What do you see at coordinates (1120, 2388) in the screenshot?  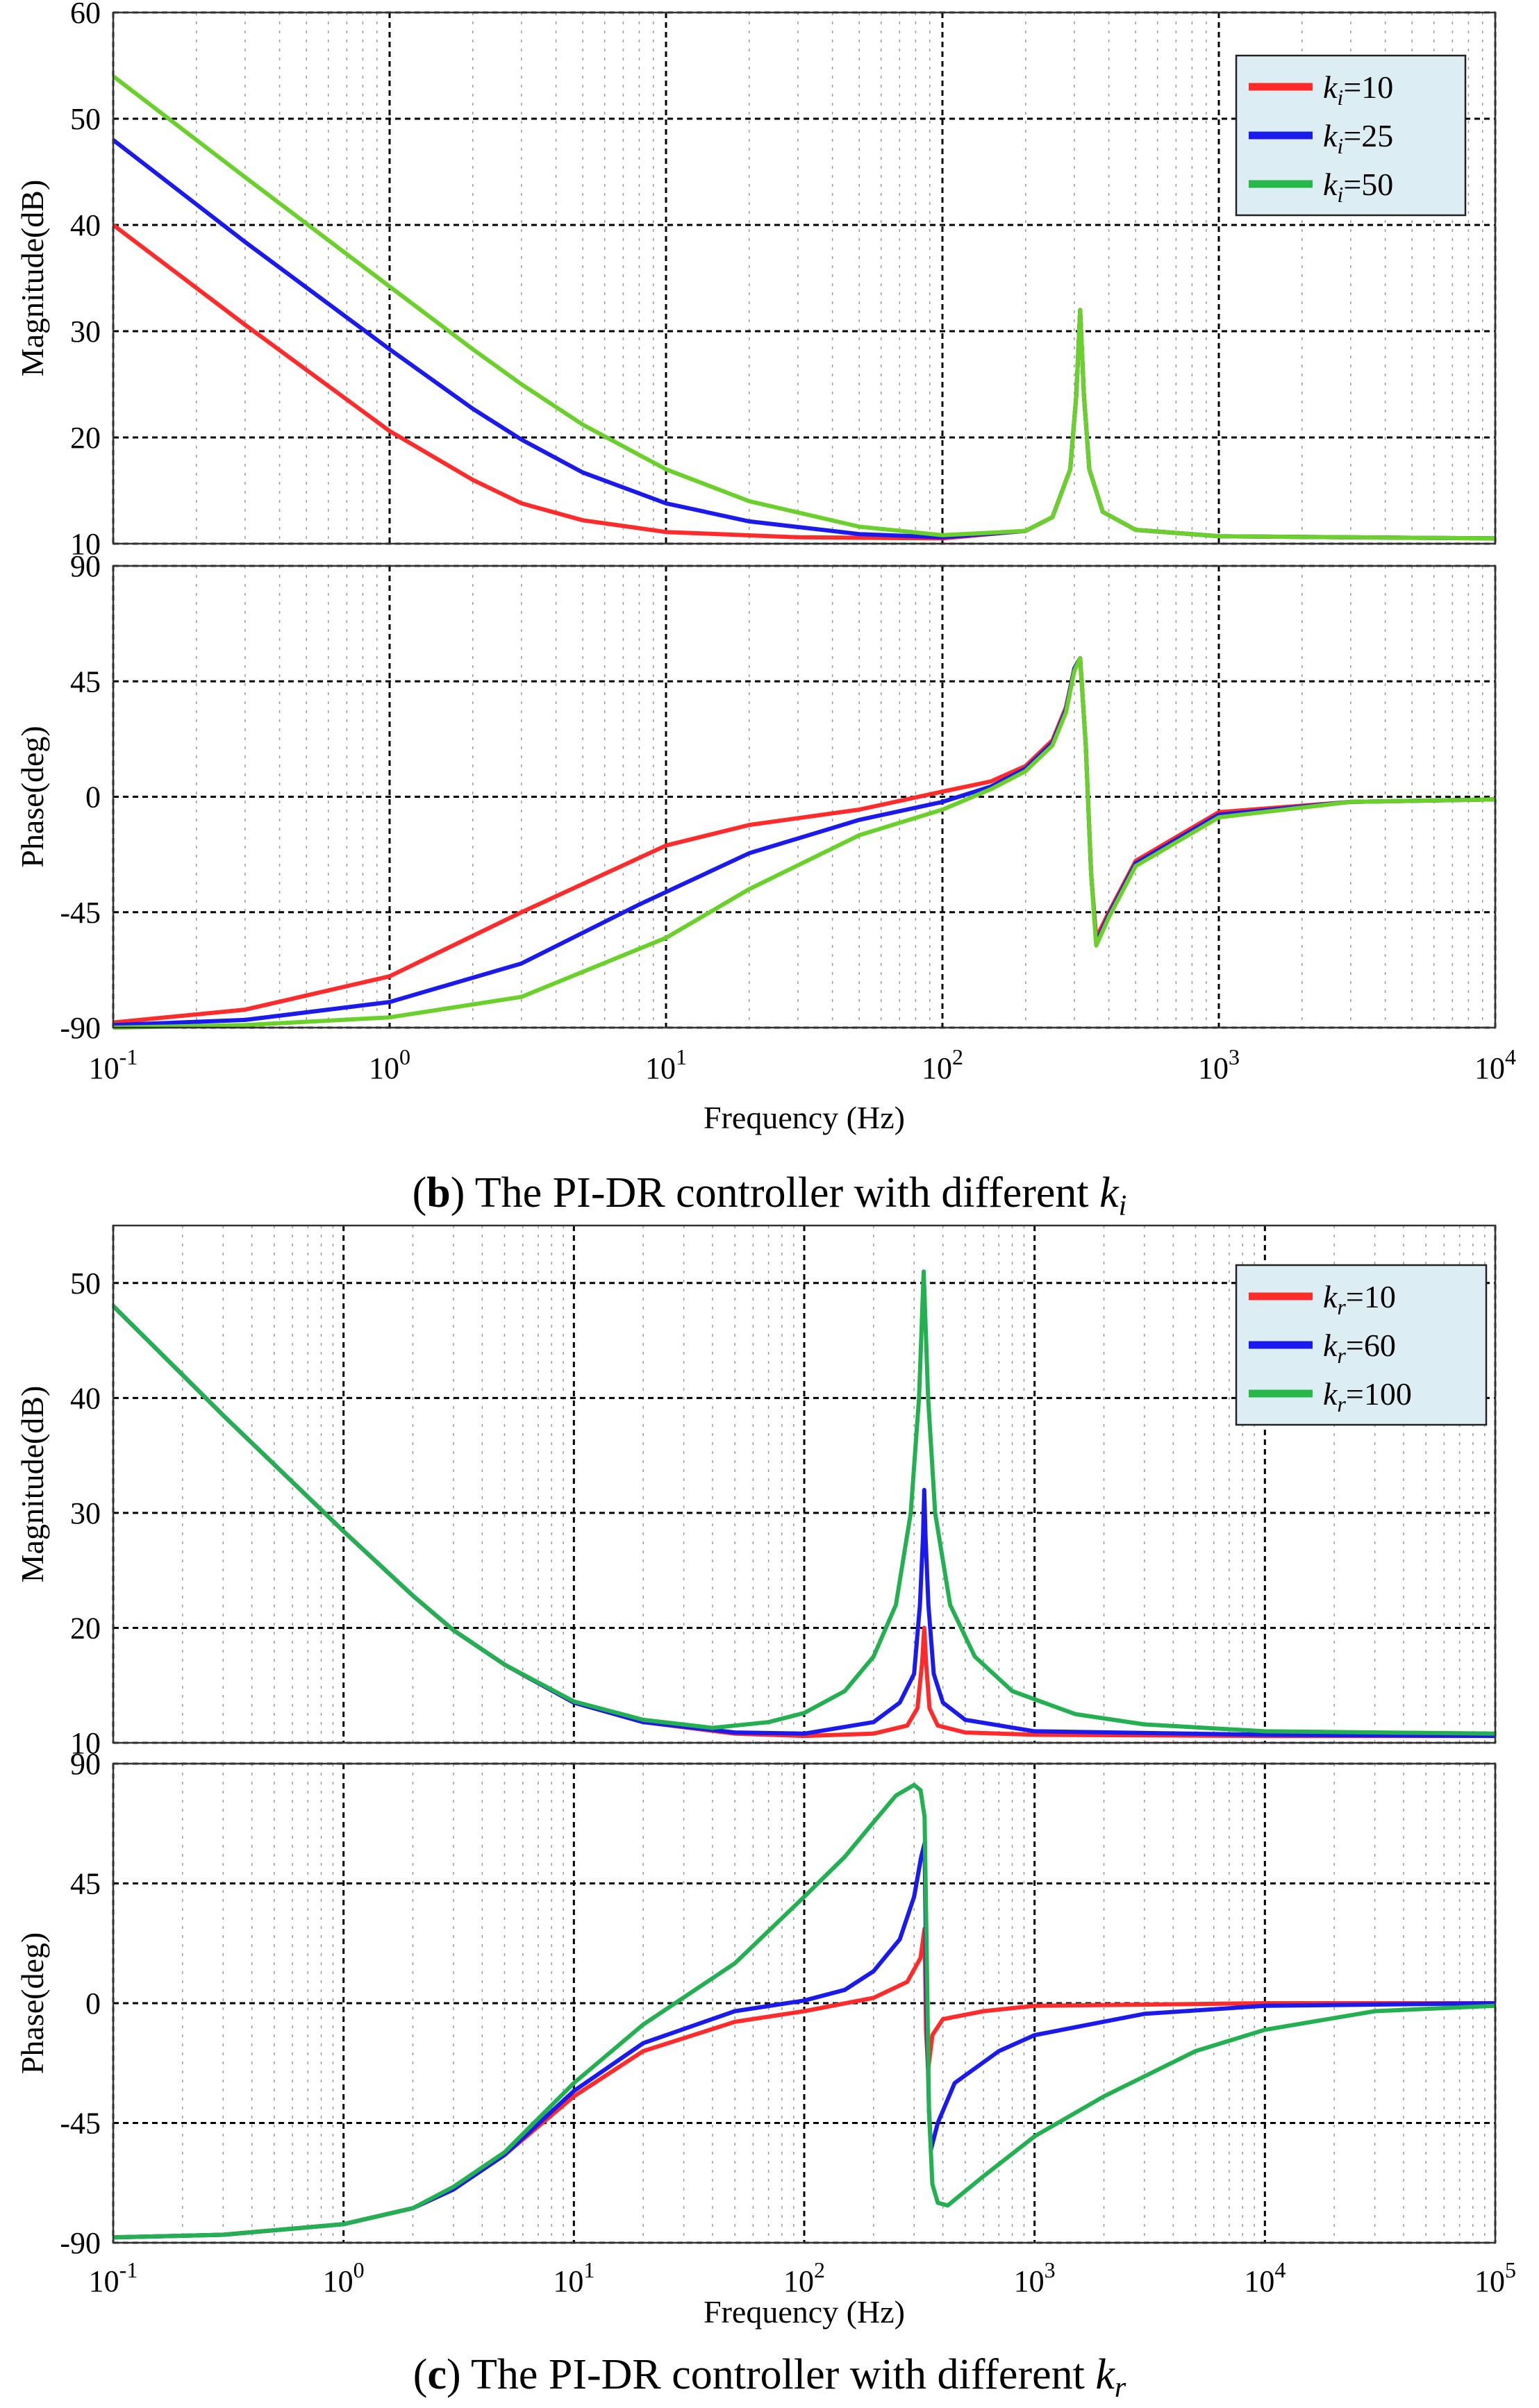 I see `caption-part: r` at bounding box center [1120, 2388].